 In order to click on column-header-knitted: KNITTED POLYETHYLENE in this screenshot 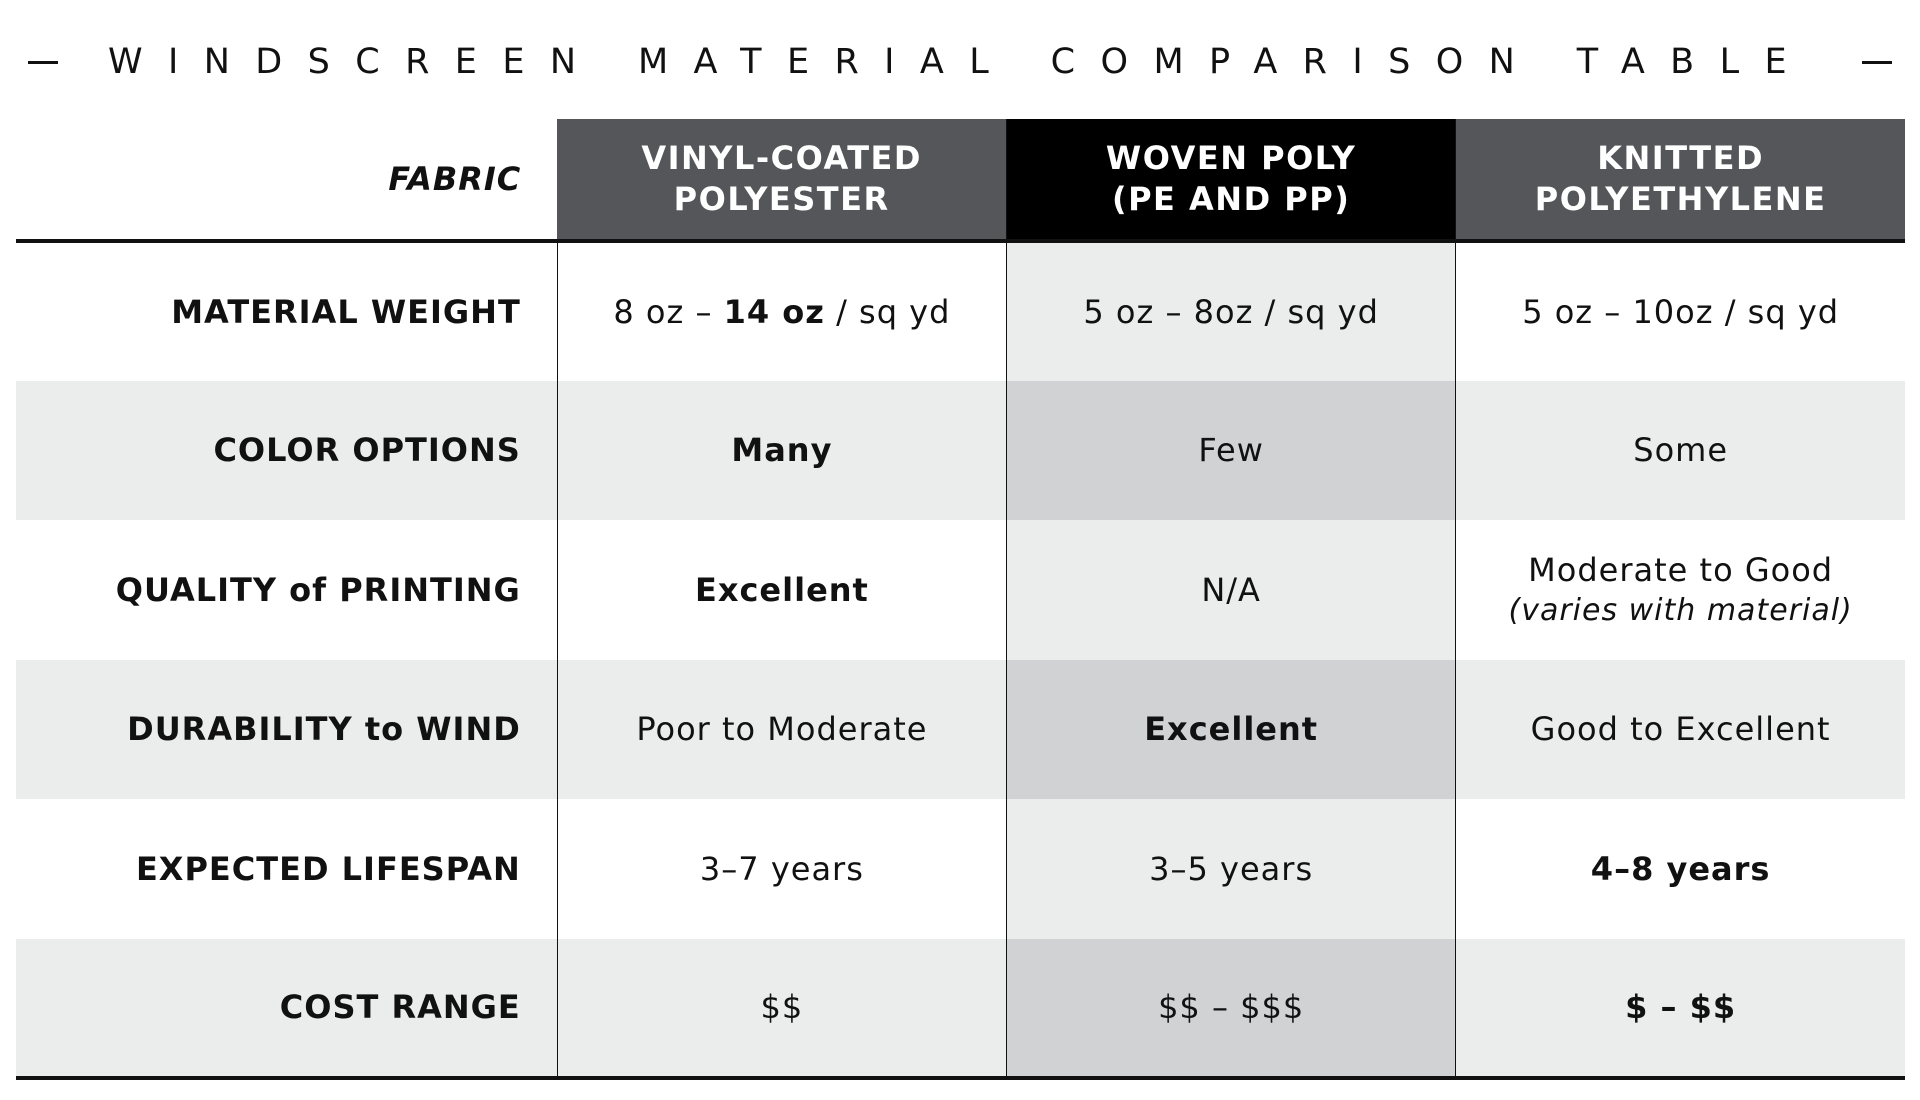, I will do `click(1680, 181)`.